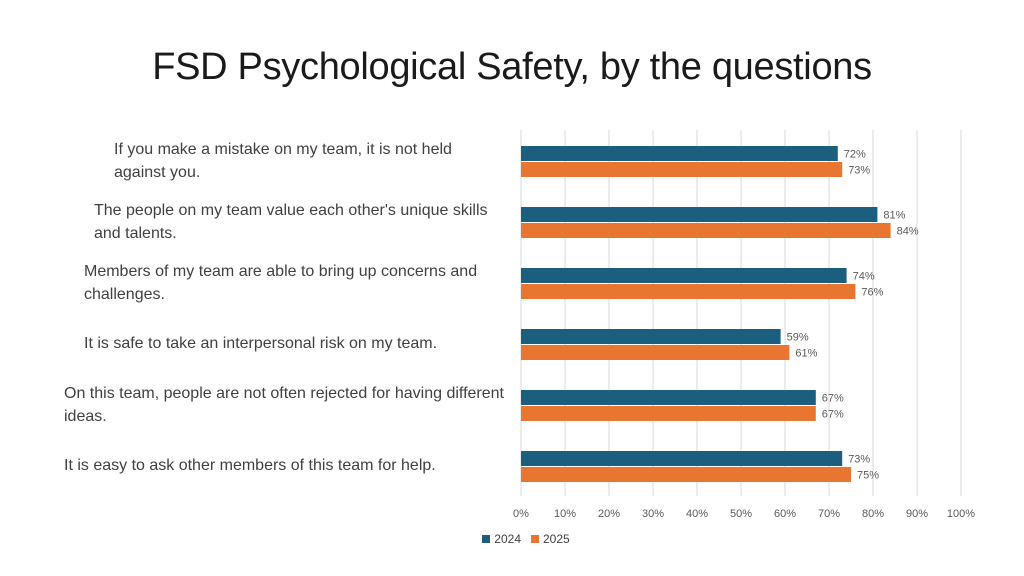  What do you see at coordinates (864, 277) in the screenshot?
I see `data-label: 74%` at bounding box center [864, 277].